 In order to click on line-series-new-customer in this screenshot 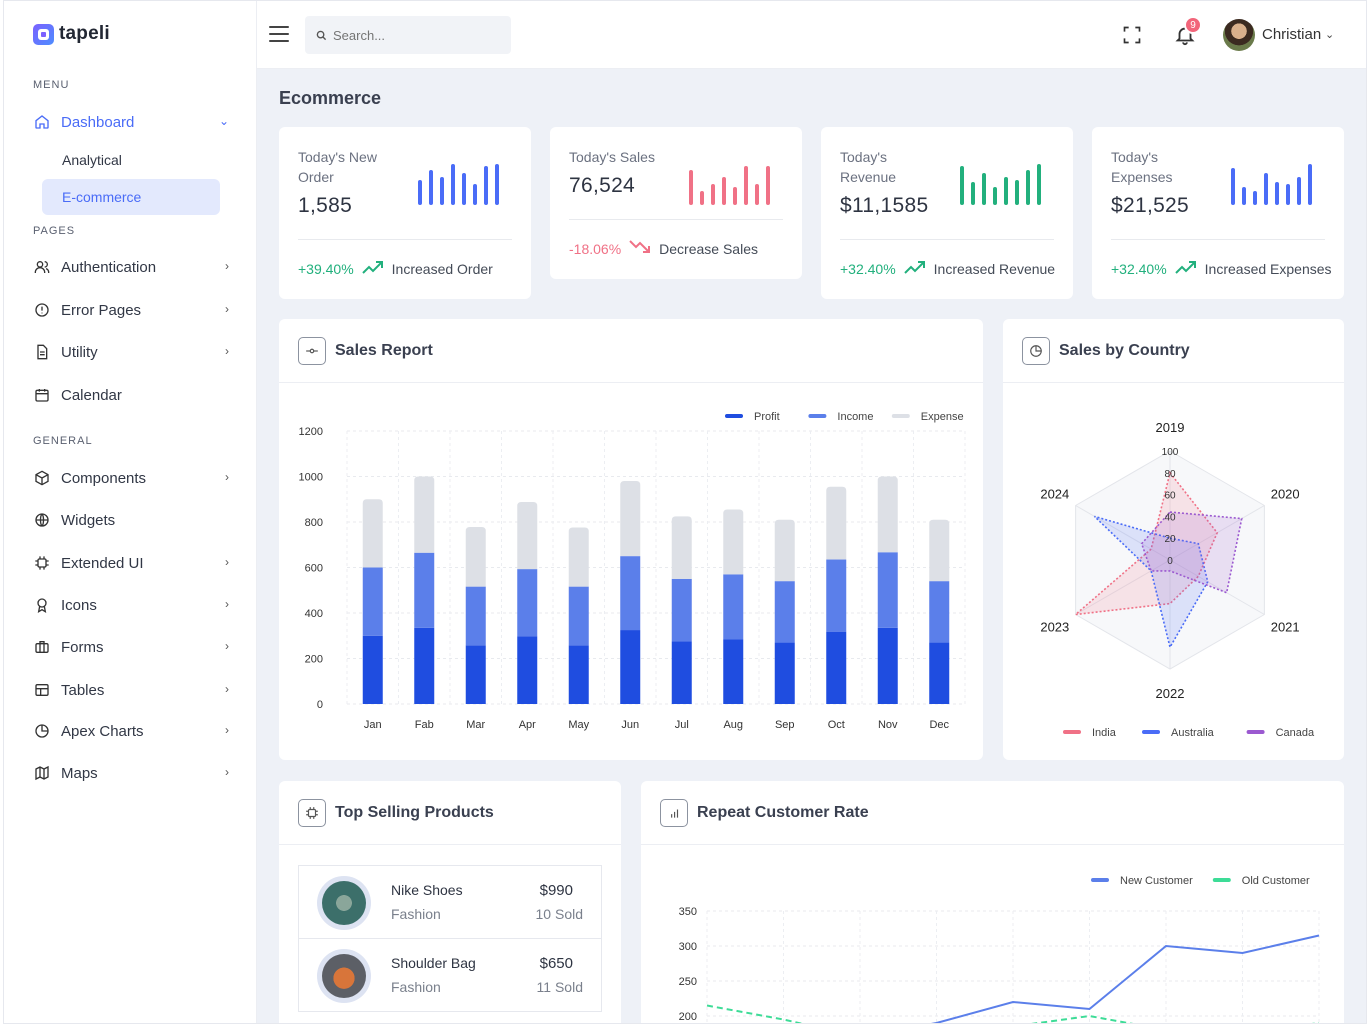, I will do `click(1013, 979)`.